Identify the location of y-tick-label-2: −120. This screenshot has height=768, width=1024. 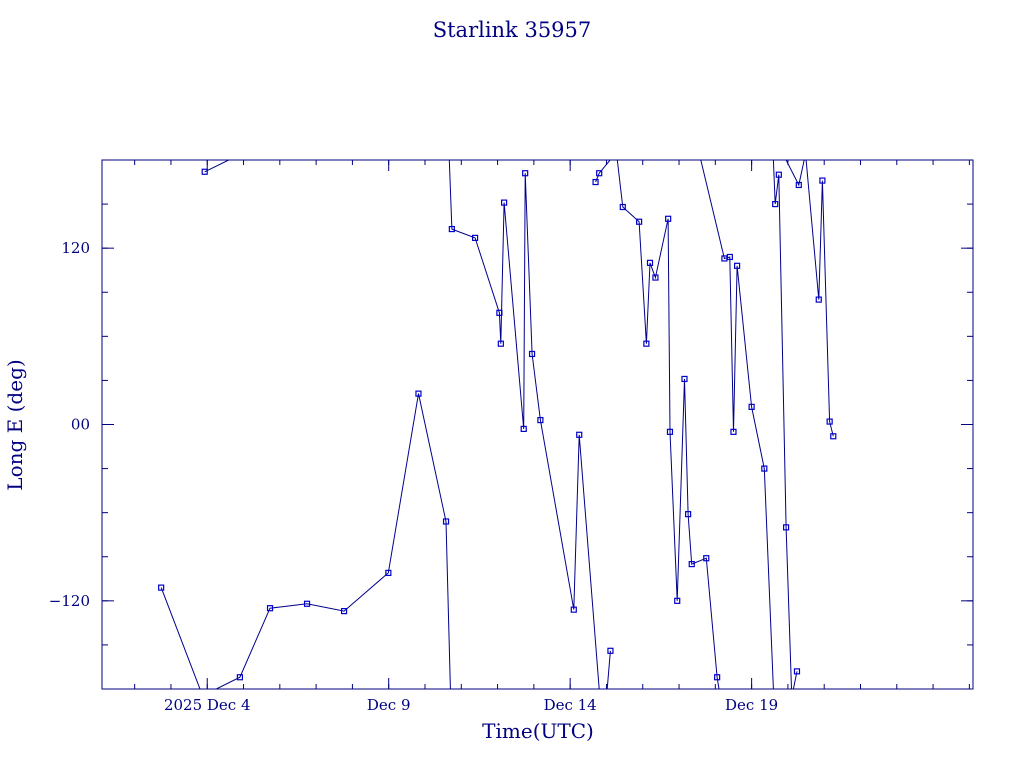
(69, 601).